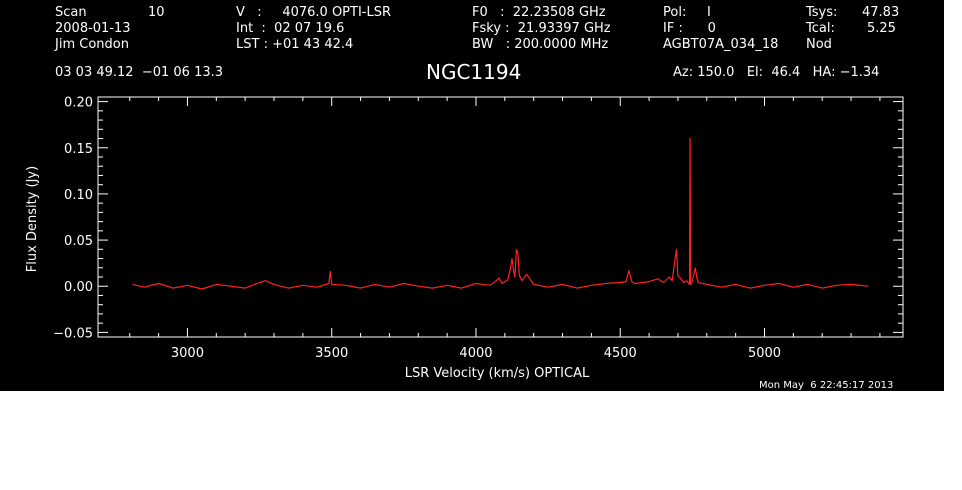 The height and width of the screenshot is (490, 962). I want to click on pointing-info: Az: 150.0 El: 46.4 HA: −1.34, so click(776, 72).